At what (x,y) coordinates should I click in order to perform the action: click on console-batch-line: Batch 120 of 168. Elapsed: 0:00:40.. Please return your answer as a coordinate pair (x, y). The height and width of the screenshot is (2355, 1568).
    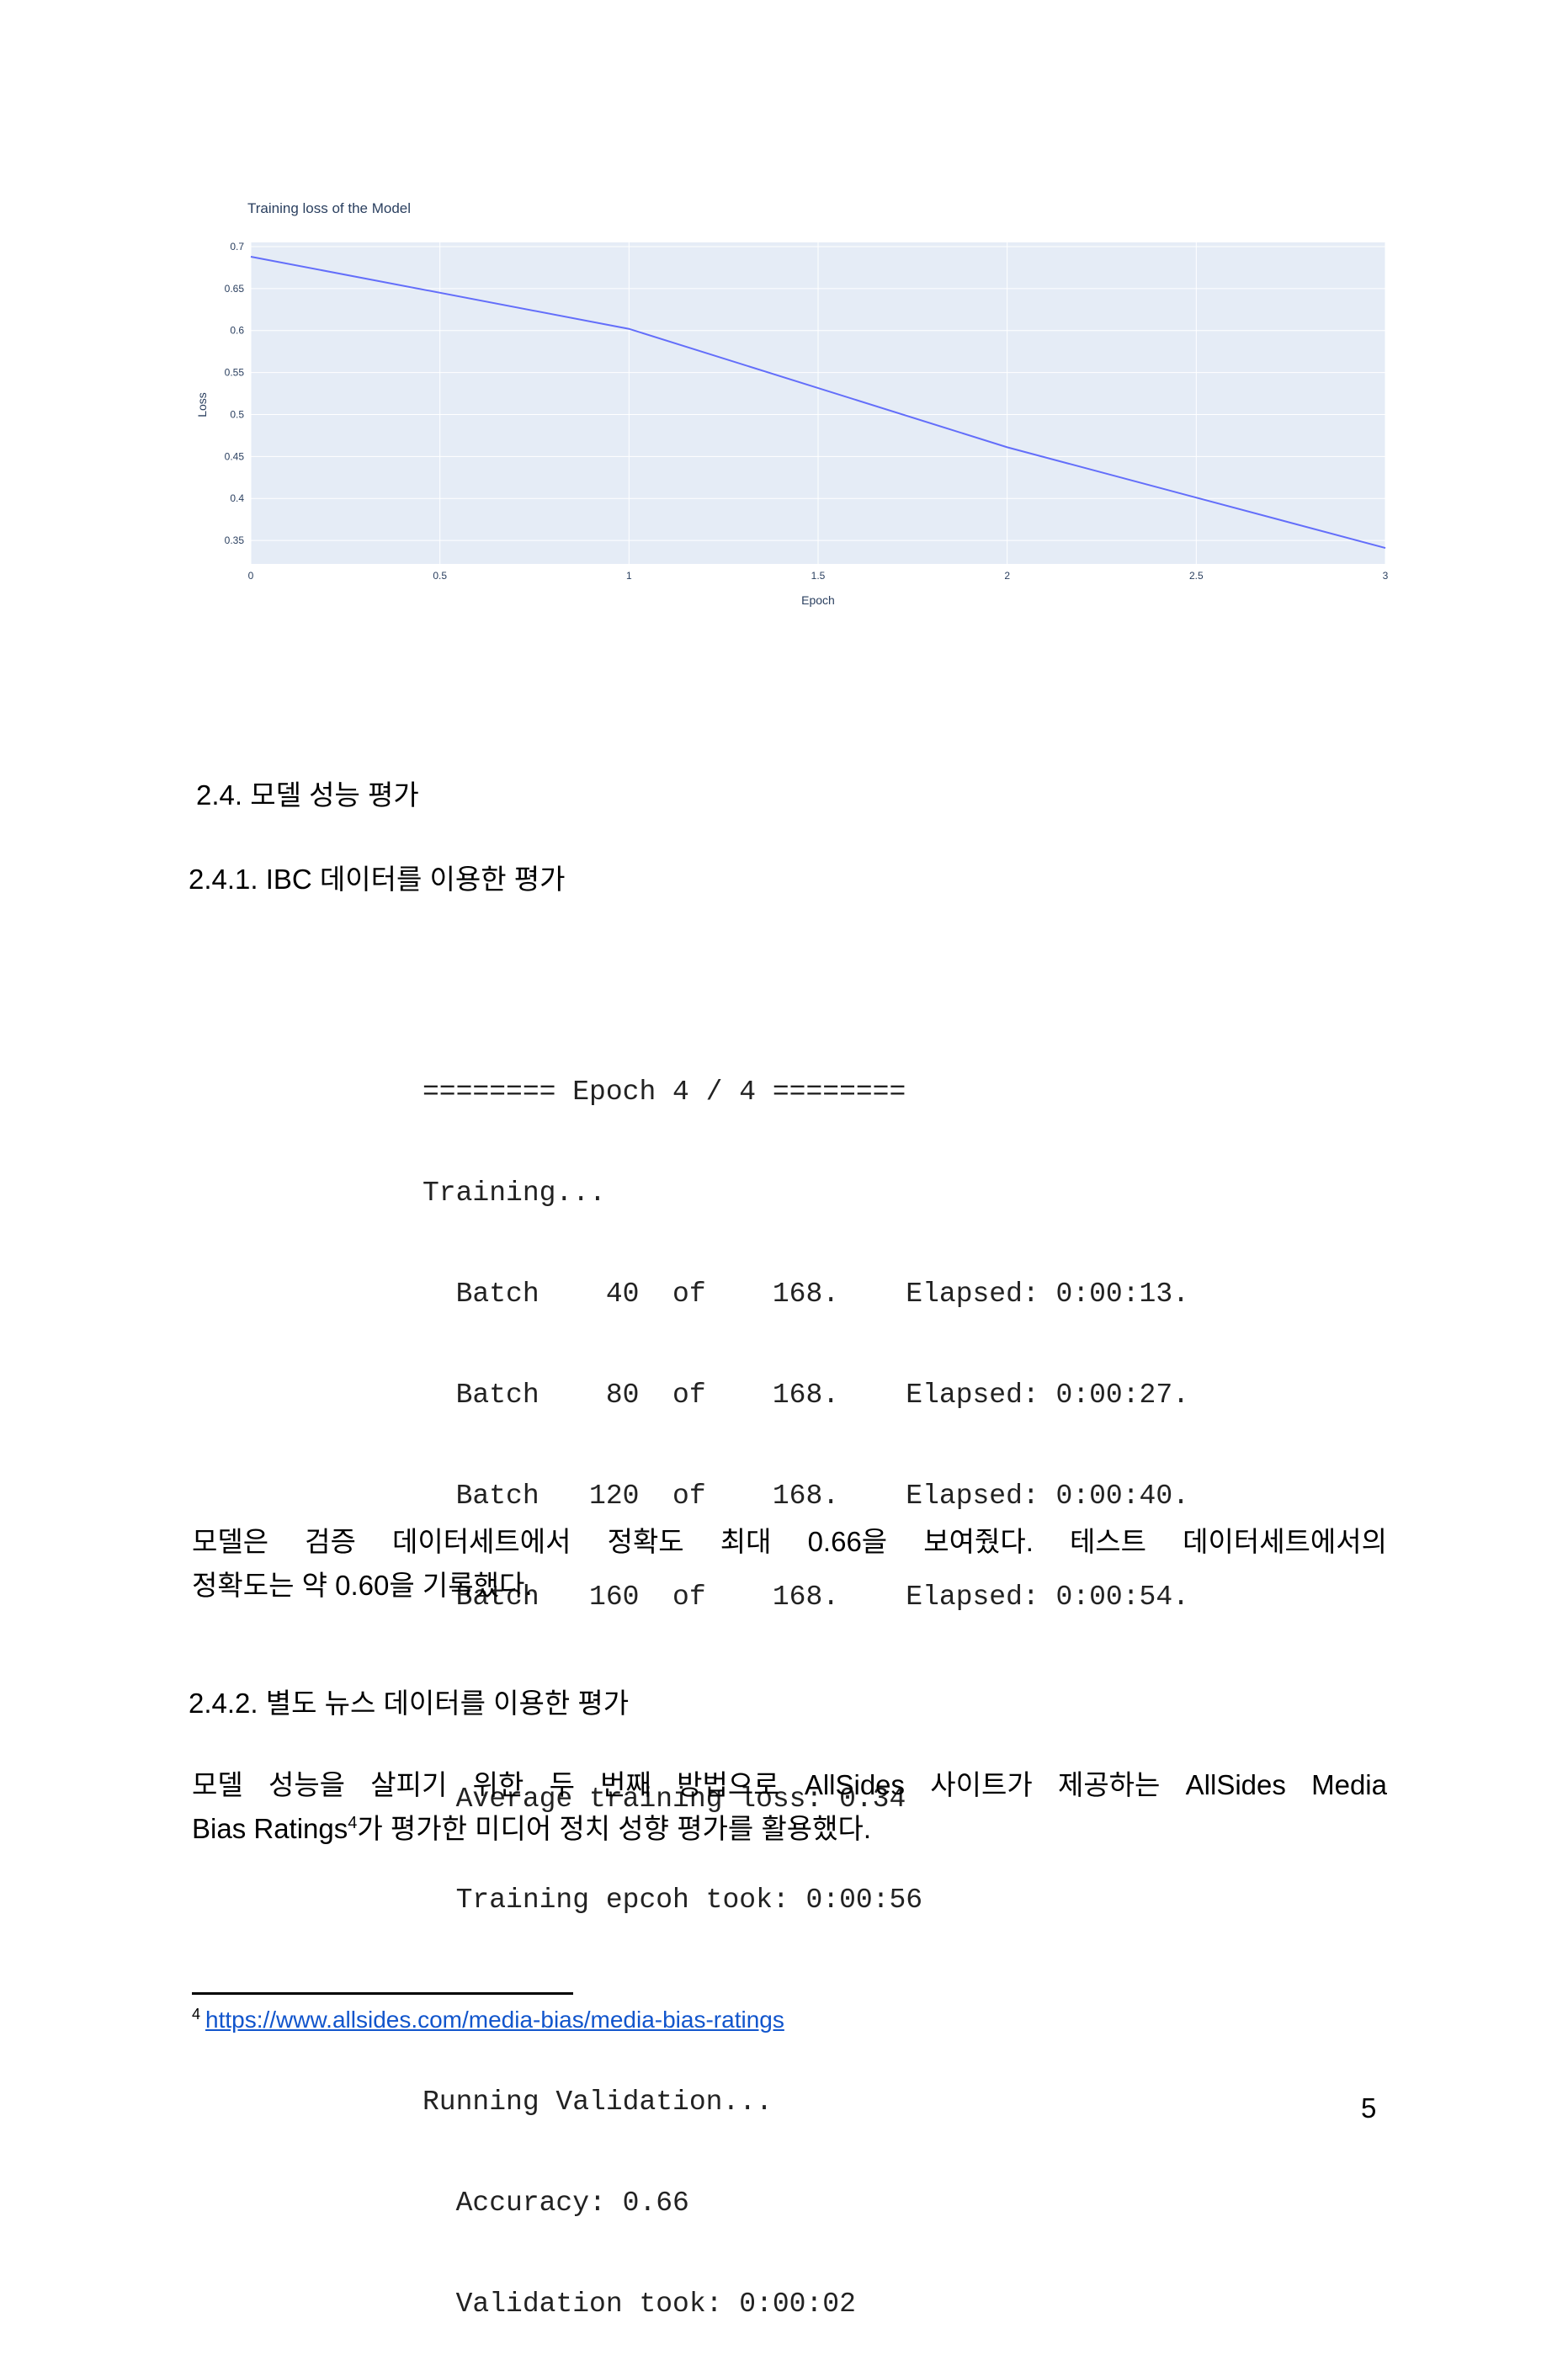
    Looking at the image, I should click on (806, 1496).